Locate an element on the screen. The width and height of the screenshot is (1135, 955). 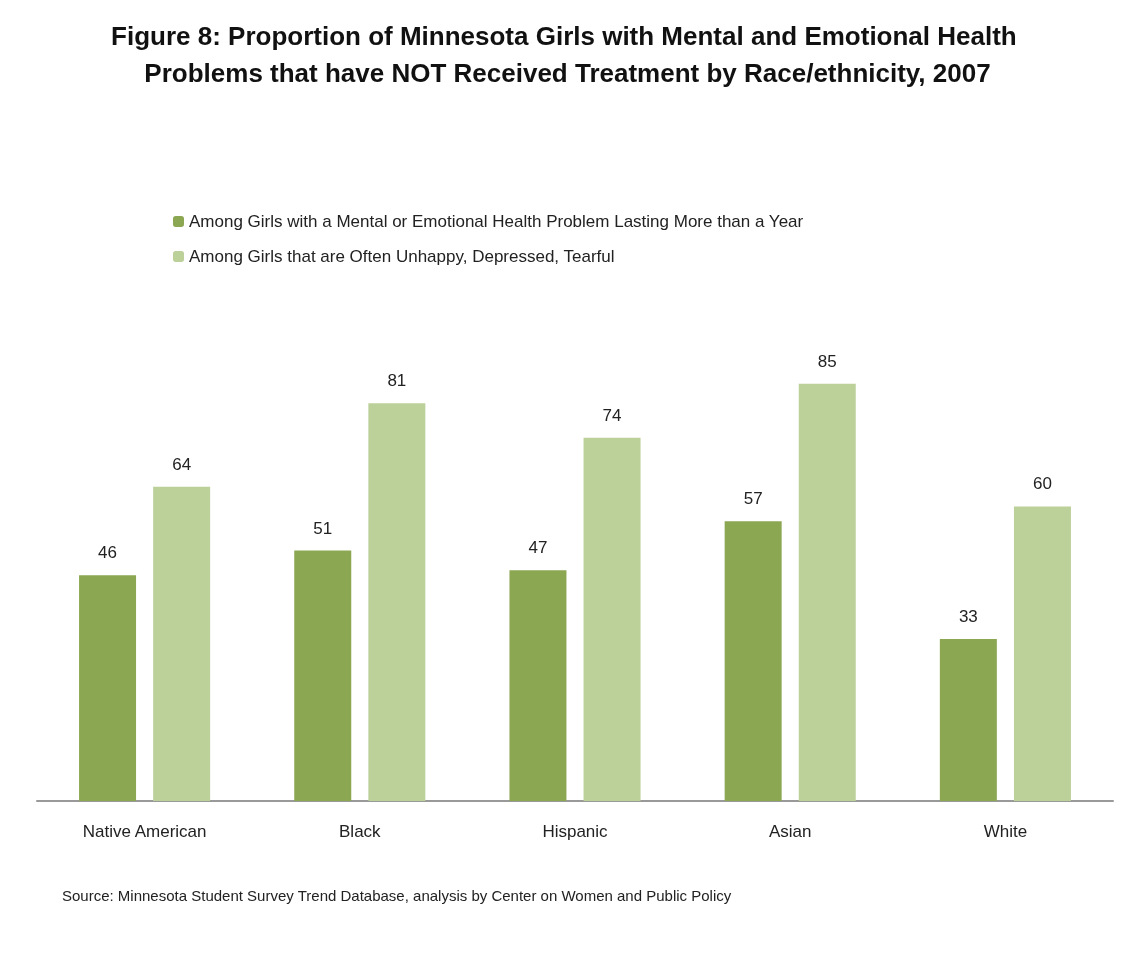
data-label: 74 is located at coordinates (612, 415).